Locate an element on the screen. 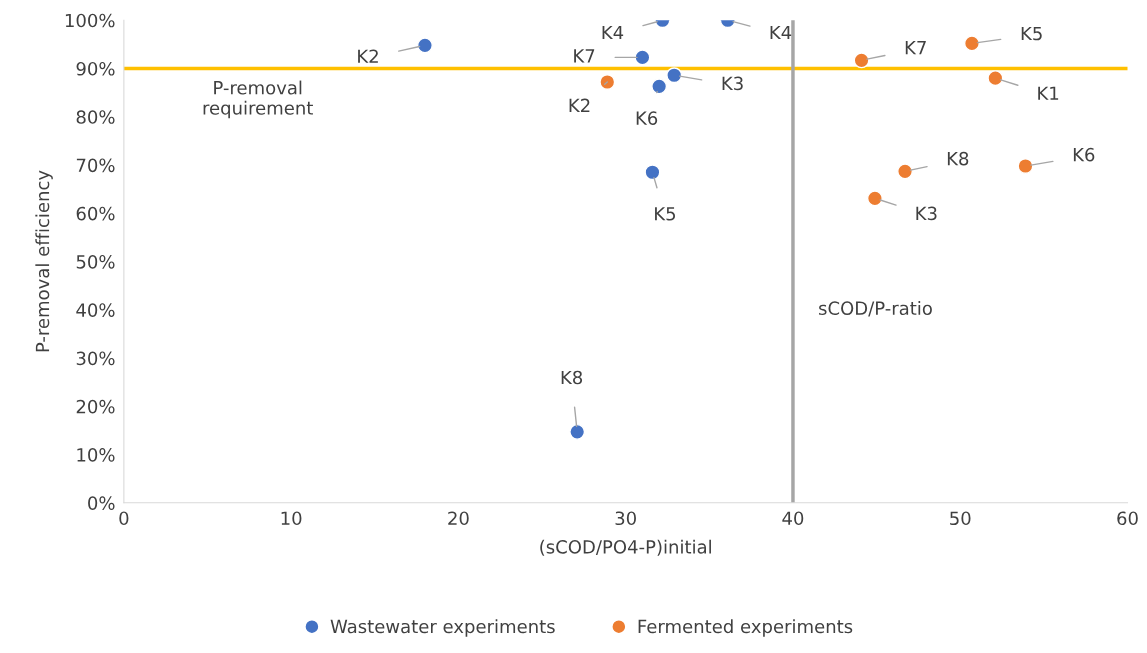 This screenshot has height=653, width=1147. y-tick-label: 90% is located at coordinates (95, 68).